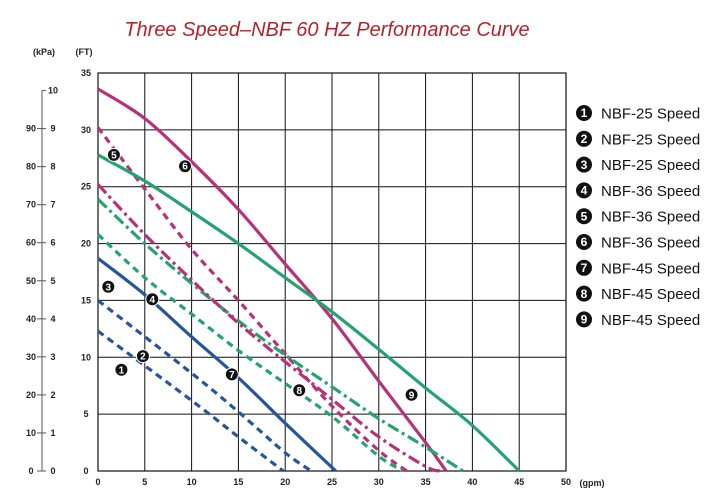  I want to click on kpa-minor-tick-label: 3, so click(52, 357).